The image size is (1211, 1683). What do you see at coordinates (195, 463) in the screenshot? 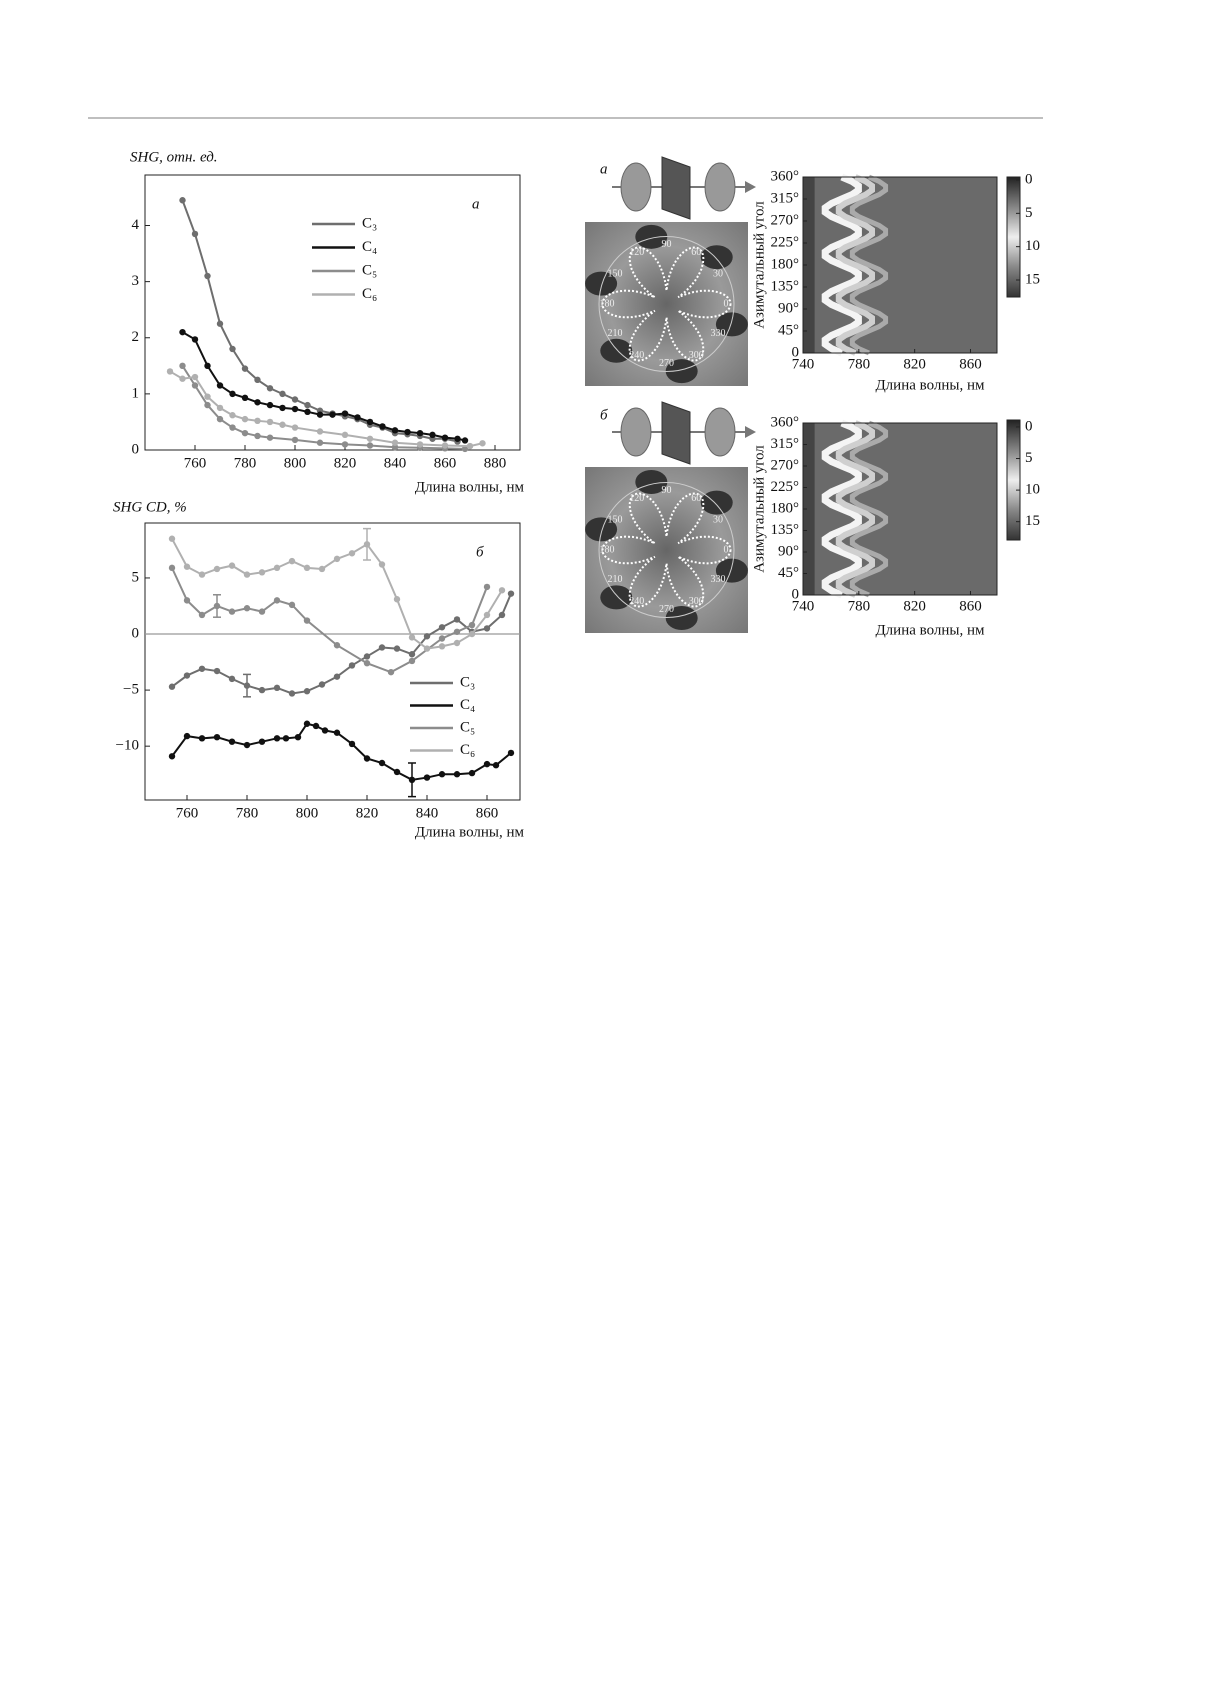
I see `x-tick-label: 760` at bounding box center [195, 463].